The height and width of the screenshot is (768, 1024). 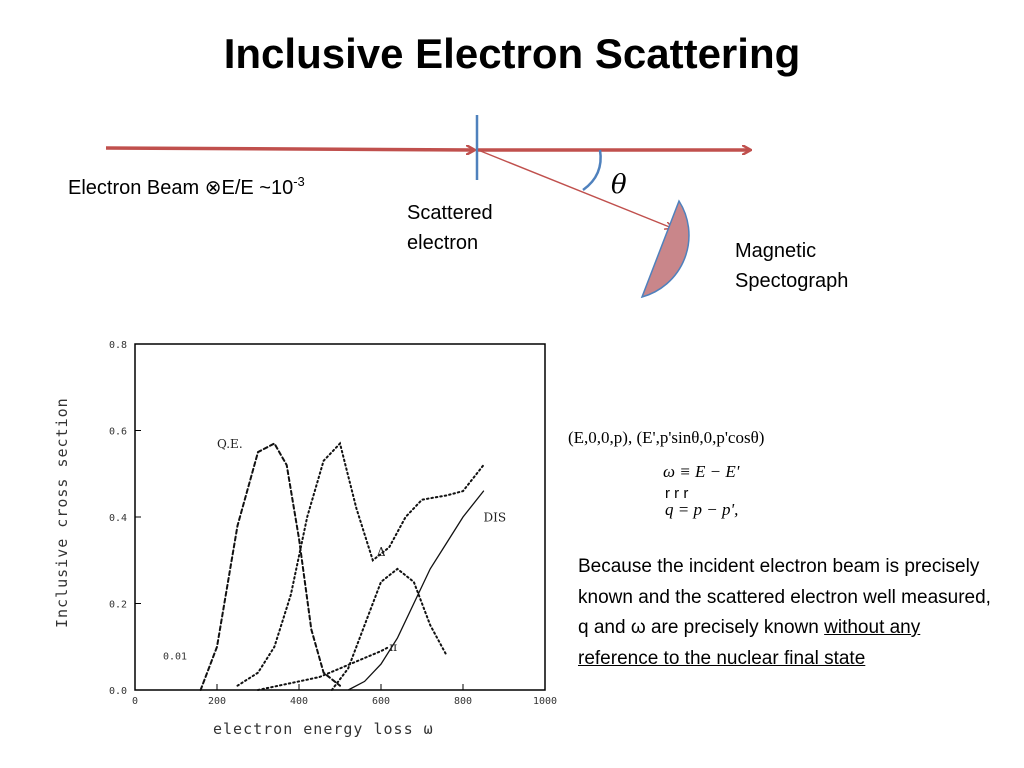 I want to click on annotation-2: DIS, so click(x=495, y=517).